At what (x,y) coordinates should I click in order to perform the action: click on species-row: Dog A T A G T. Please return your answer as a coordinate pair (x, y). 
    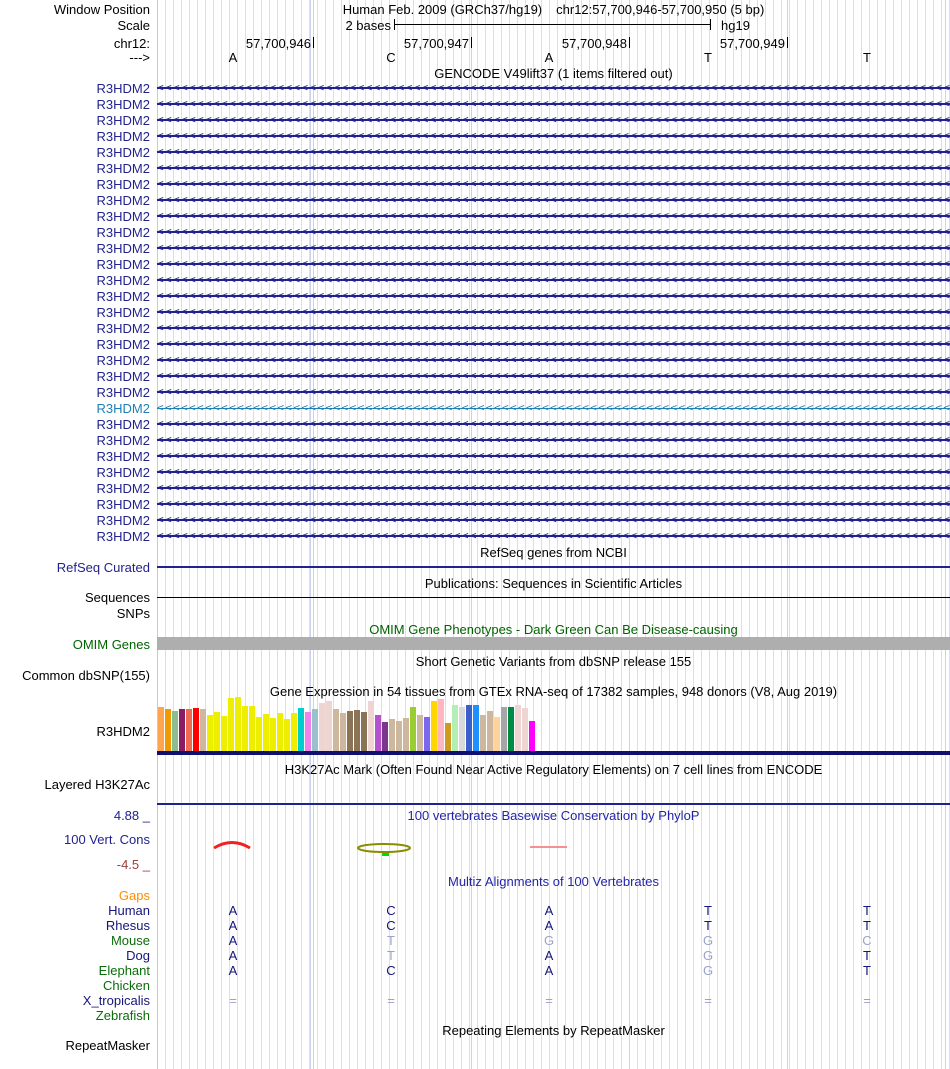
    Looking at the image, I should click on (475, 955).